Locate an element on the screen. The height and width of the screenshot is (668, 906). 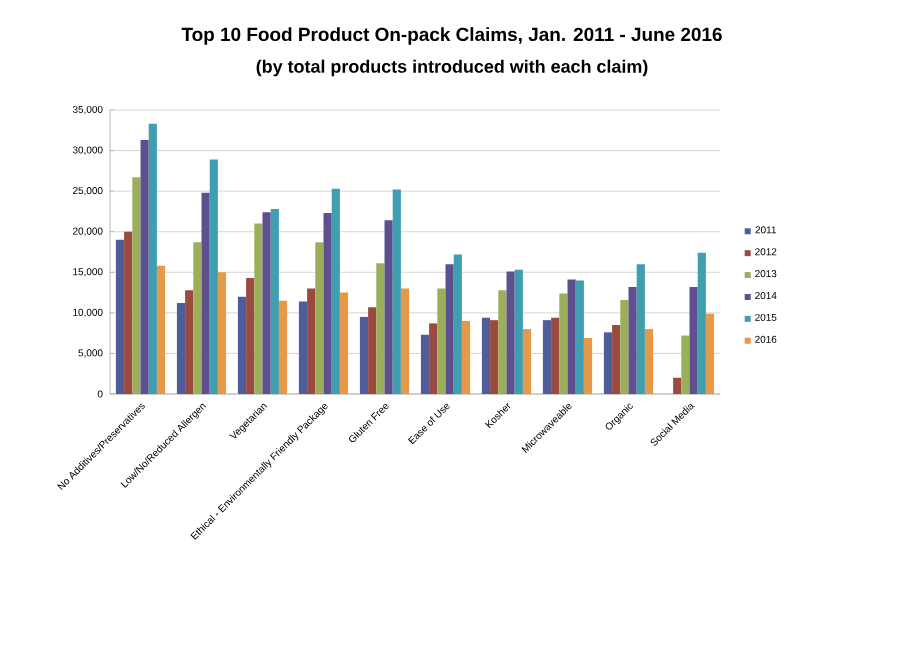
chart-title: Top 10 Food Product On-pack Claims, Jan. 2011 - June 2016 is located at coordinates (451, 36).